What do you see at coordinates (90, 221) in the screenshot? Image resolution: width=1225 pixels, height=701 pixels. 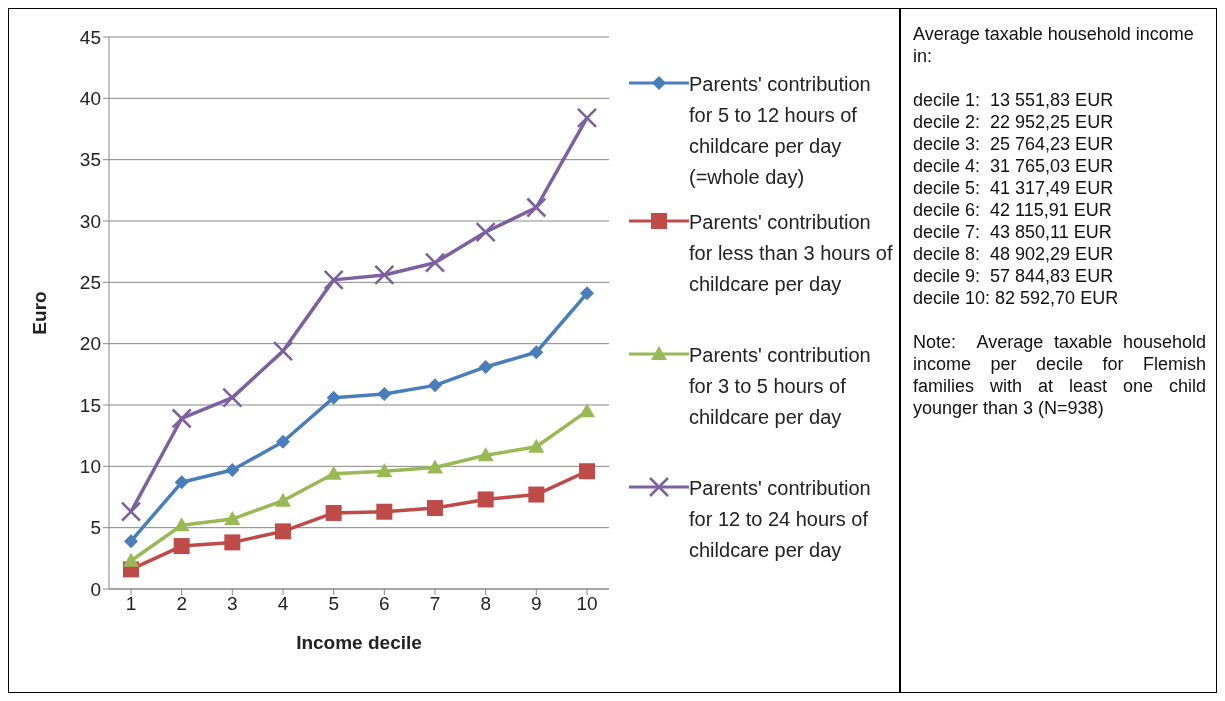 I see `y-tick-label: 30` at bounding box center [90, 221].